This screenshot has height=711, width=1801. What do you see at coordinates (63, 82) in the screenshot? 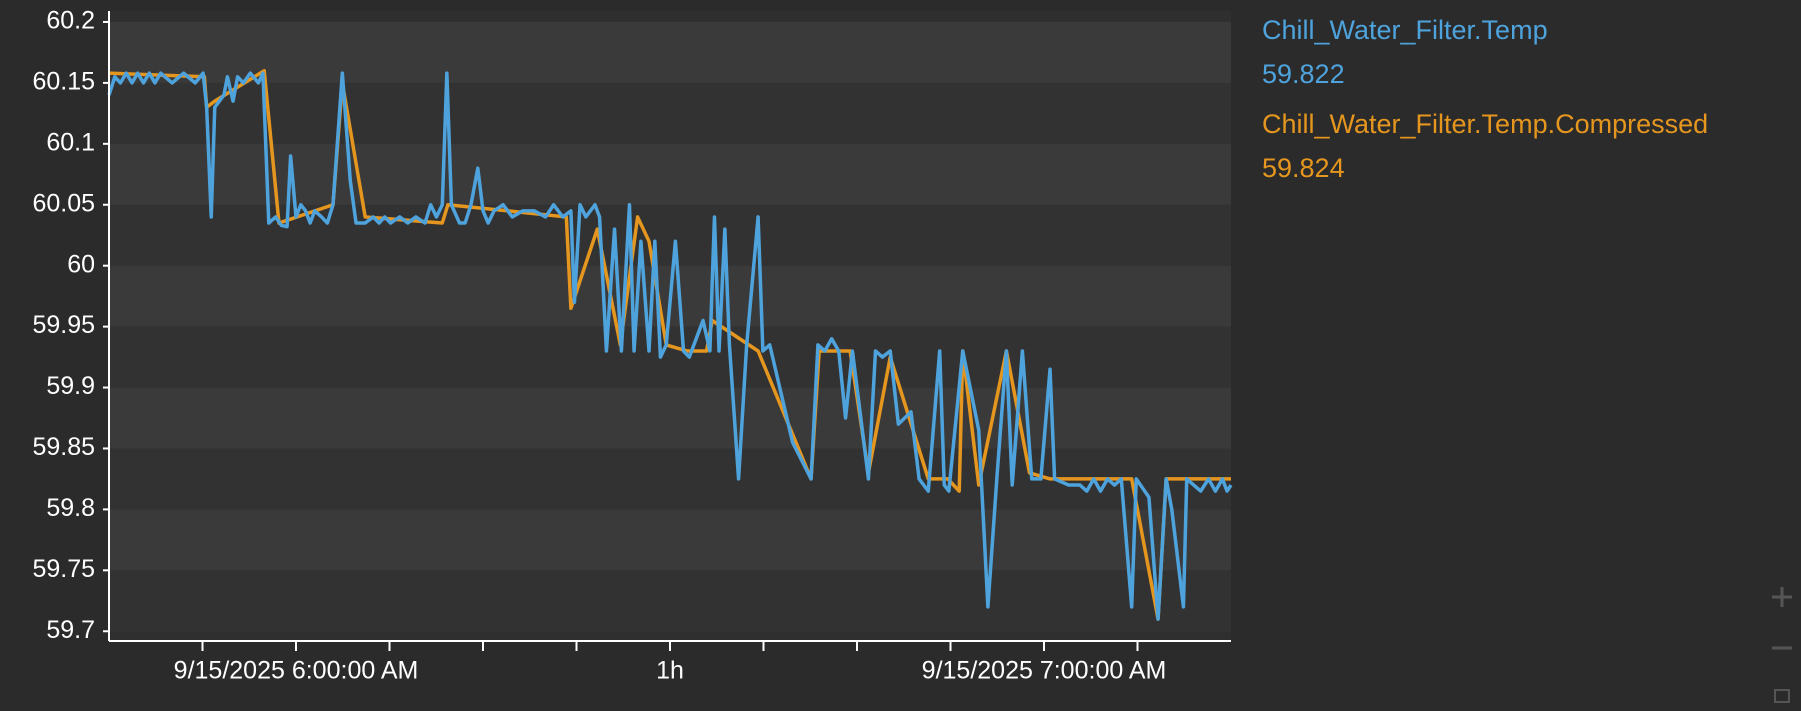
I see `y-tick-label: 60.15` at bounding box center [63, 82].